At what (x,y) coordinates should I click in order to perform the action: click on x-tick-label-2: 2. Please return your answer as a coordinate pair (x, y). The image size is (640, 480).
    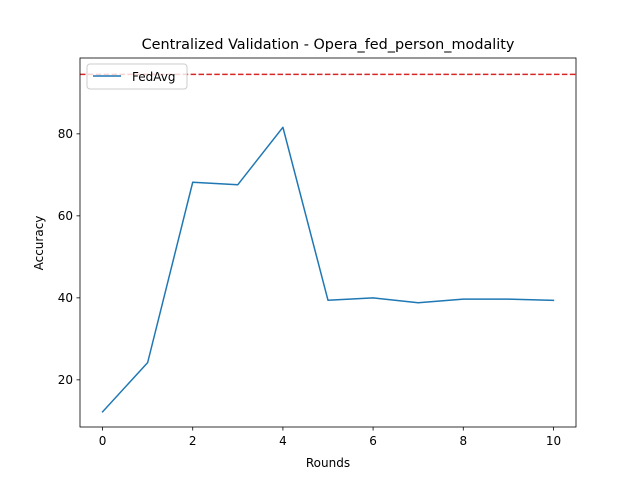
    Looking at the image, I should click on (193, 441).